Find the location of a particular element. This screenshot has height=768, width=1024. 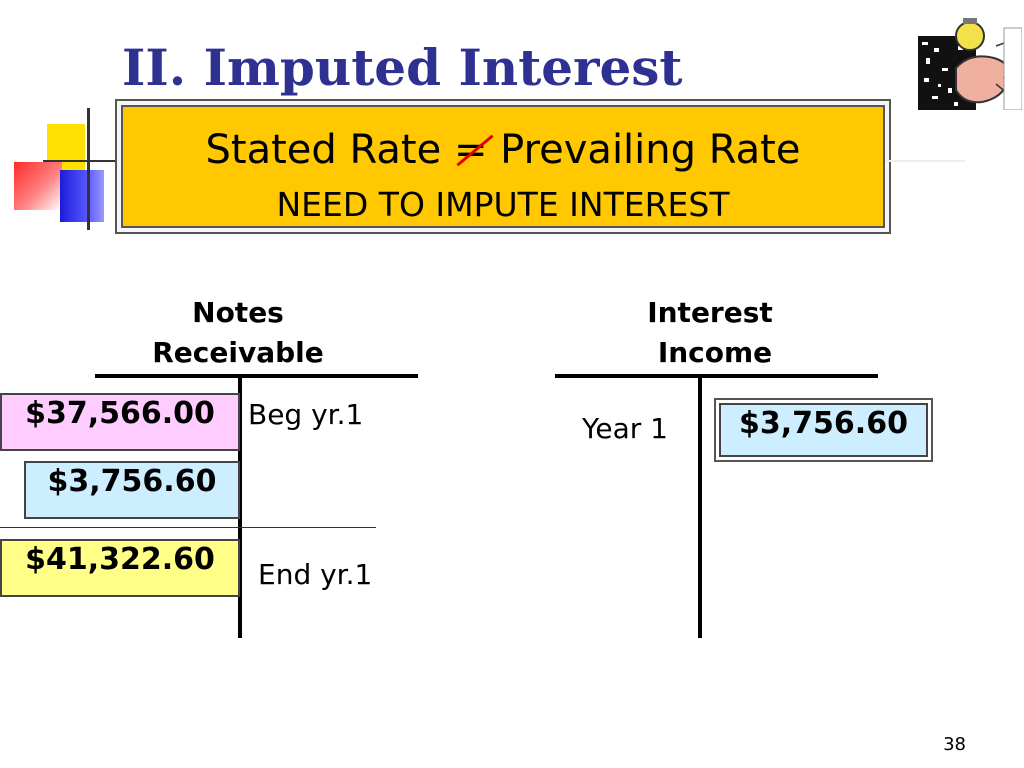

notes-receivable-title-line1: Notes is located at coordinates (238, 312).